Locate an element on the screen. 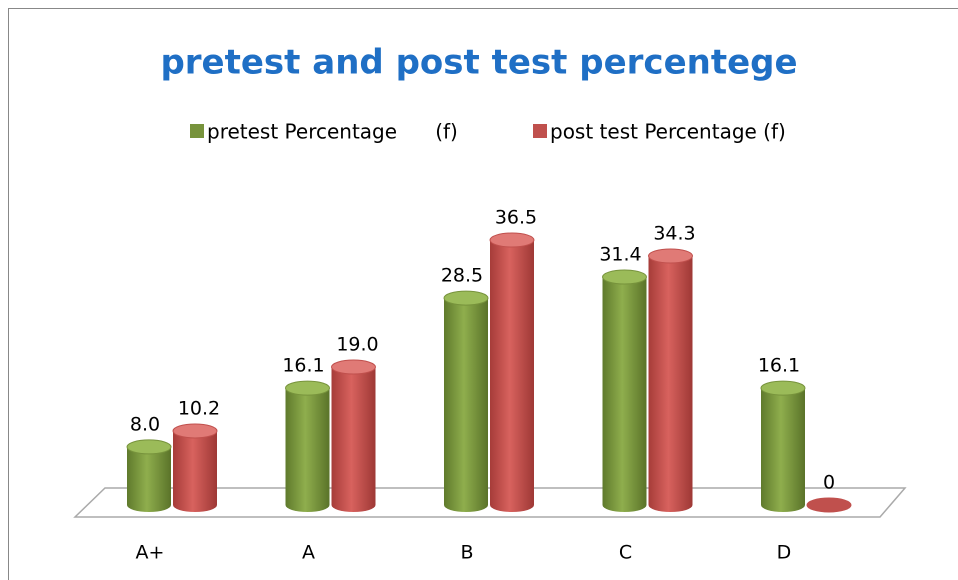  legend-label: pretest Percentage (f) is located at coordinates (332, 132).